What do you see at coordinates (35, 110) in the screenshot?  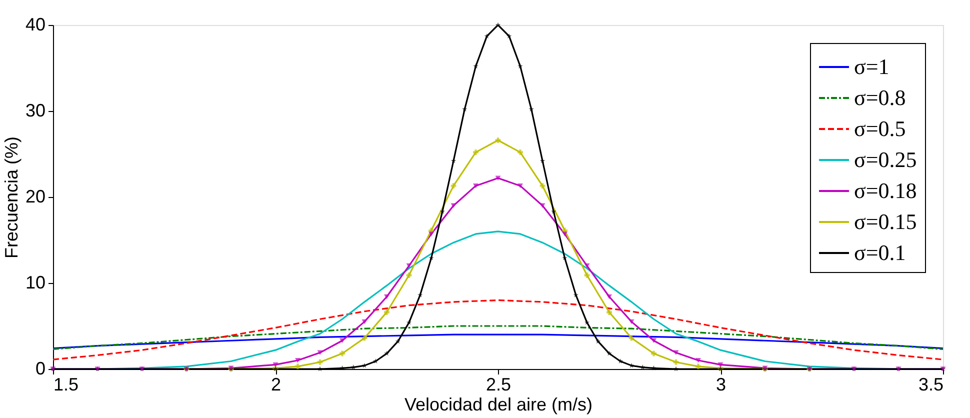 I see `y-tick-label: 30` at bounding box center [35, 110].